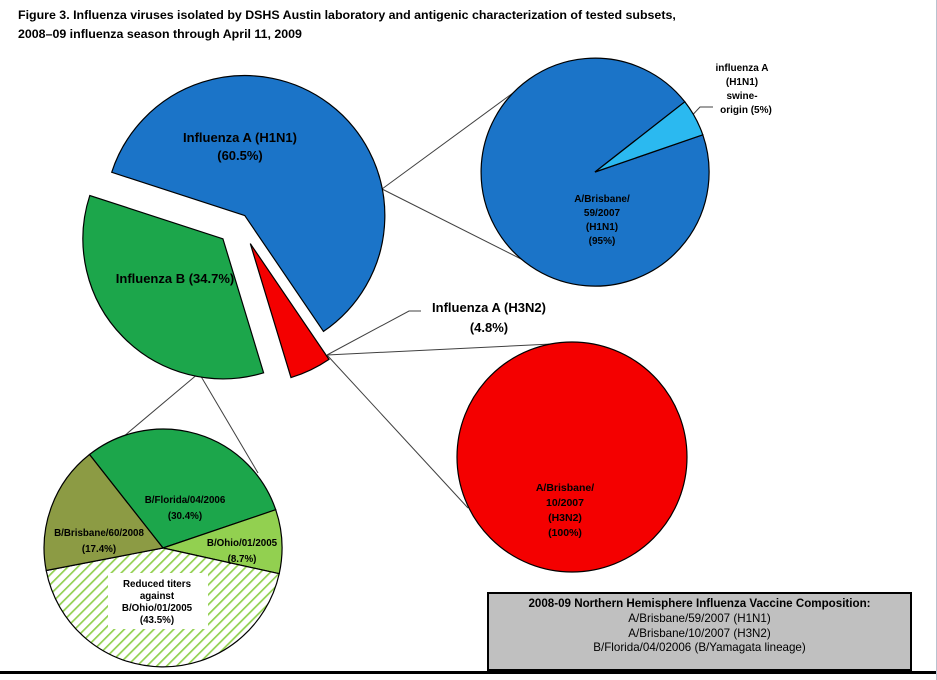 The height and width of the screenshot is (680, 937). What do you see at coordinates (489, 307) in the screenshot?
I see `h3n2-label-line1: Influenza A (H3N2)` at bounding box center [489, 307].